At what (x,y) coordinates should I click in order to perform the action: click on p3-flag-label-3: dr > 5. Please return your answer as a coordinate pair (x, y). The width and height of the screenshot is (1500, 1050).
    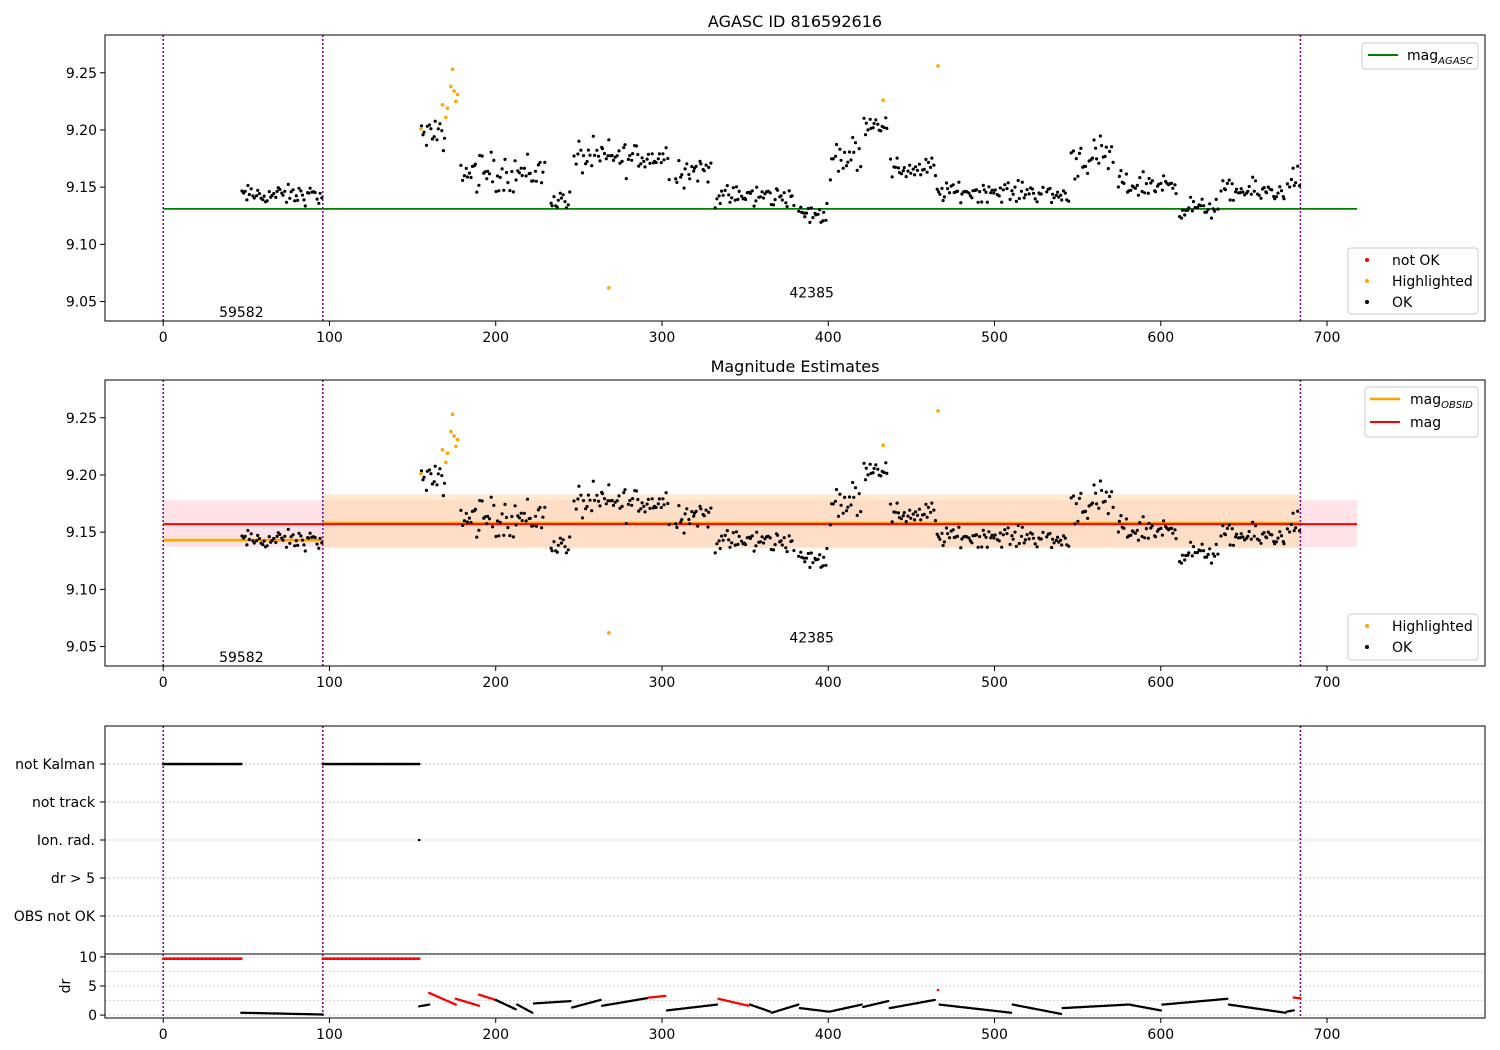
    Looking at the image, I should click on (73, 879).